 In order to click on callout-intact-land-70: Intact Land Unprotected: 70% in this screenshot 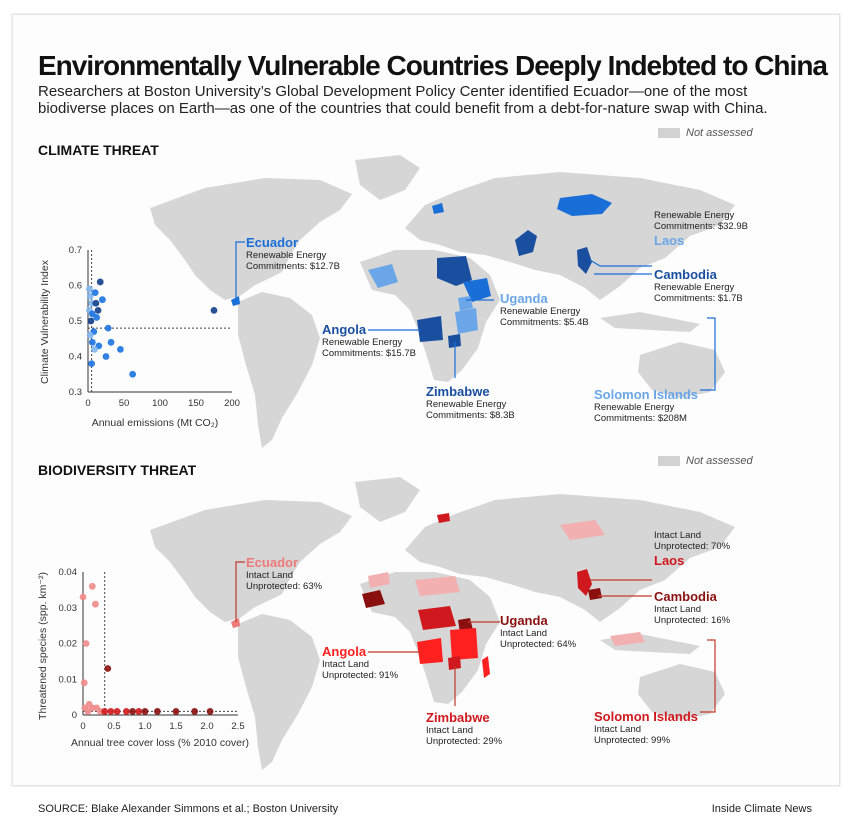, I will do `click(692, 541)`.